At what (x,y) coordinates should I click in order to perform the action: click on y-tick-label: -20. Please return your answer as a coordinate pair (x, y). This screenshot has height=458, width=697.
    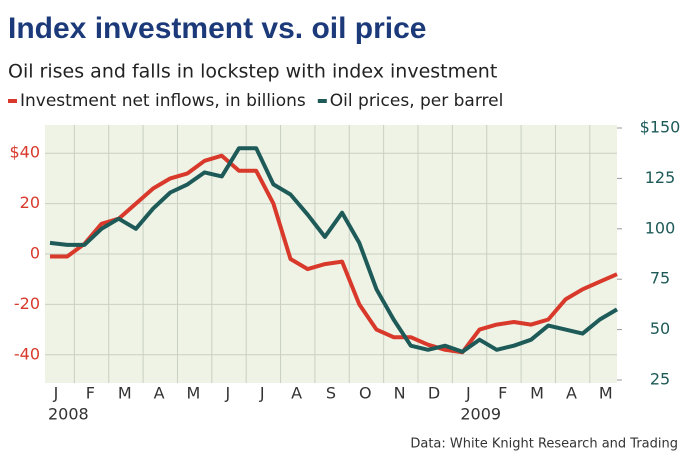
    Looking at the image, I should click on (27, 303).